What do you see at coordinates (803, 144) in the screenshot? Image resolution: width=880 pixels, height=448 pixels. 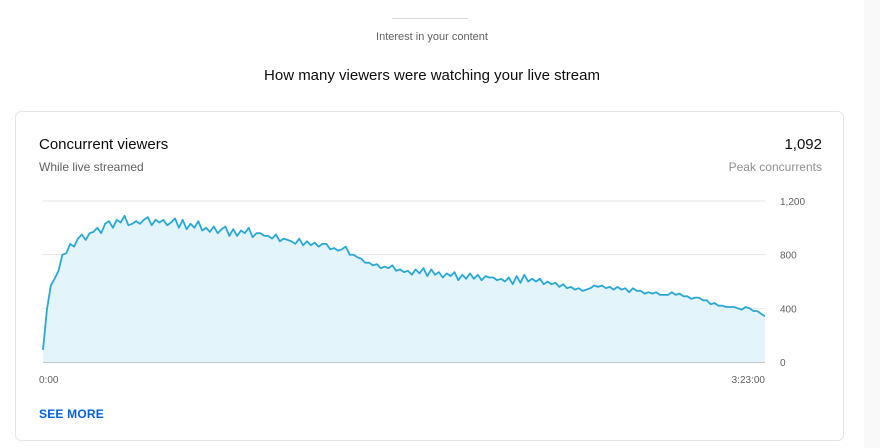 I see `peak-concurrents-value: 1,092` at bounding box center [803, 144].